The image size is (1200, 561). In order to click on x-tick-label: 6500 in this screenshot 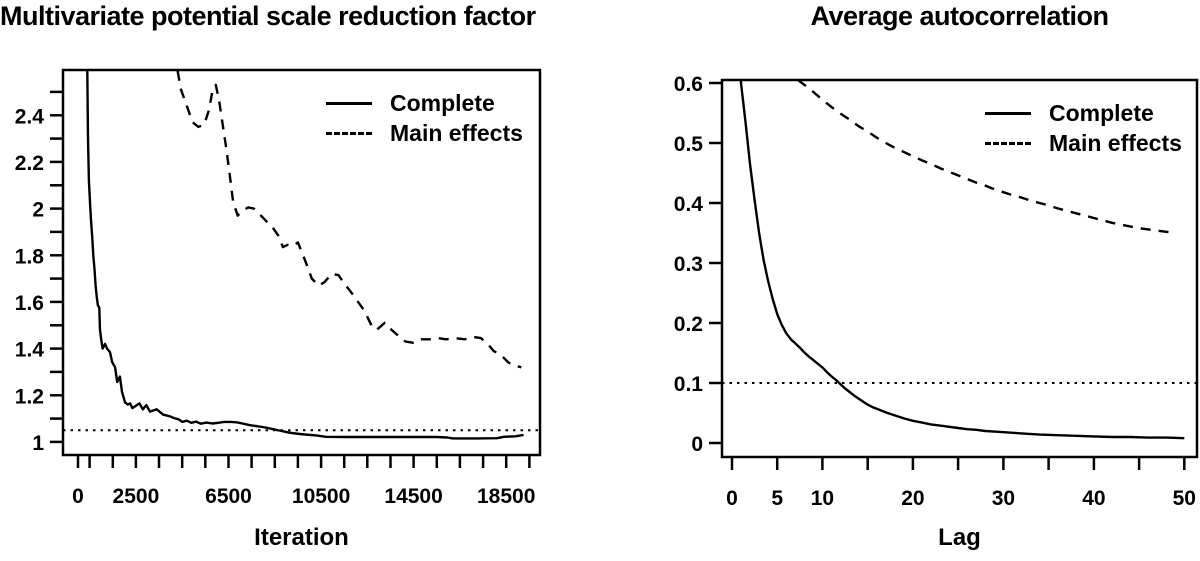, I will do `click(228, 496)`.